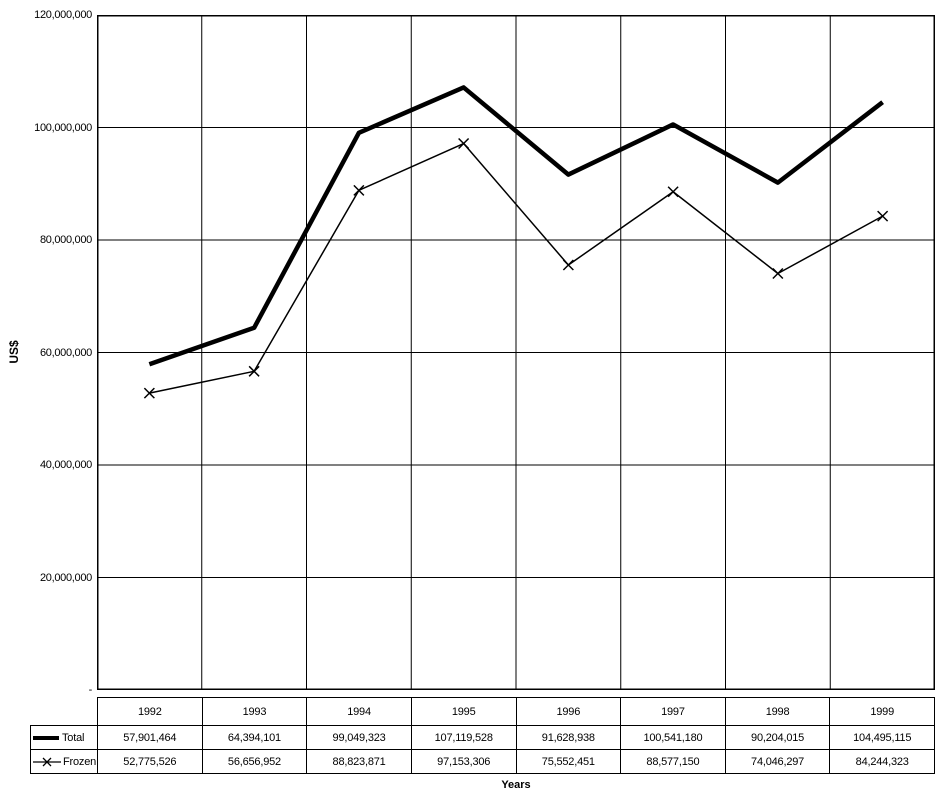 The image size is (950, 802). What do you see at coordinates (882, 711) in the screenshot?
I see `year-header-cell: 1999` at bounding box center [882, 711].